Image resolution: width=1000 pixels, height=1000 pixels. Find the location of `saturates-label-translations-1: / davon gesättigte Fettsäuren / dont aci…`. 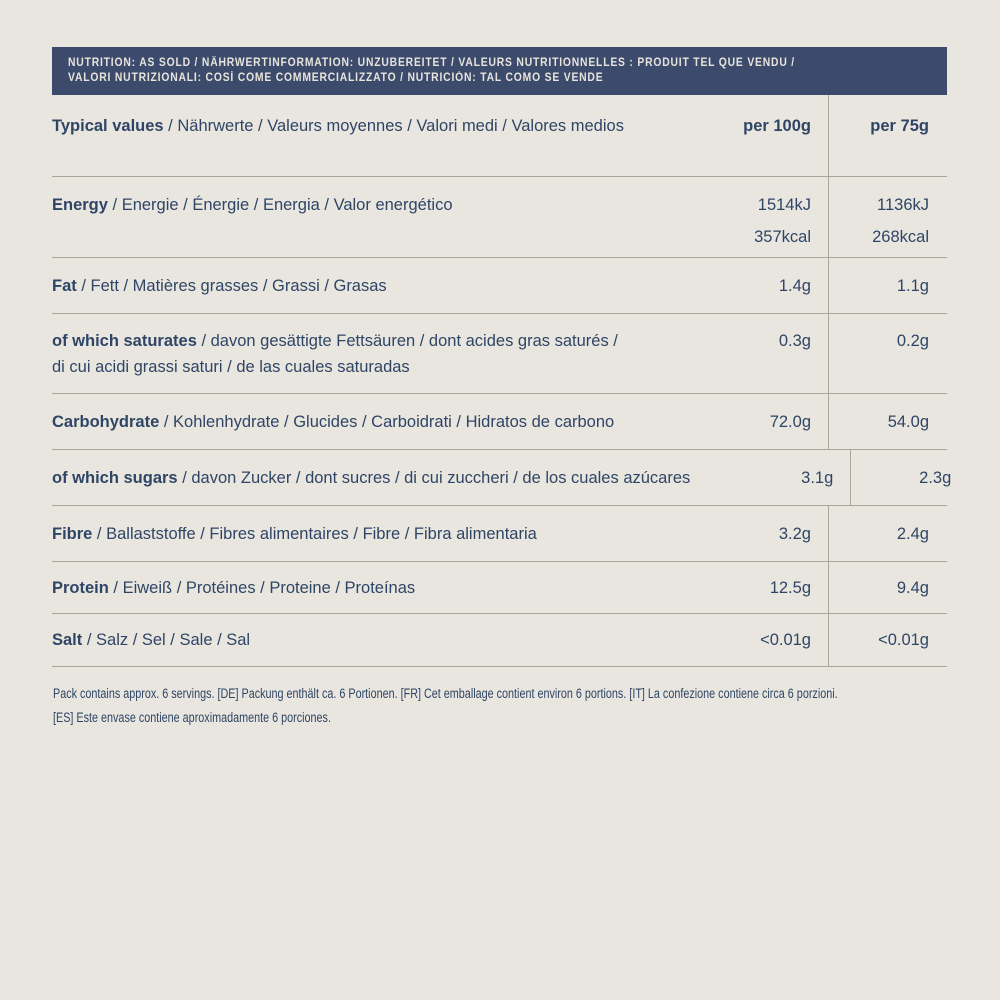

saturates-label-translations-1: / davon gesättigte Fettsäuren / dont aci… is located at coordinates (407, 340).